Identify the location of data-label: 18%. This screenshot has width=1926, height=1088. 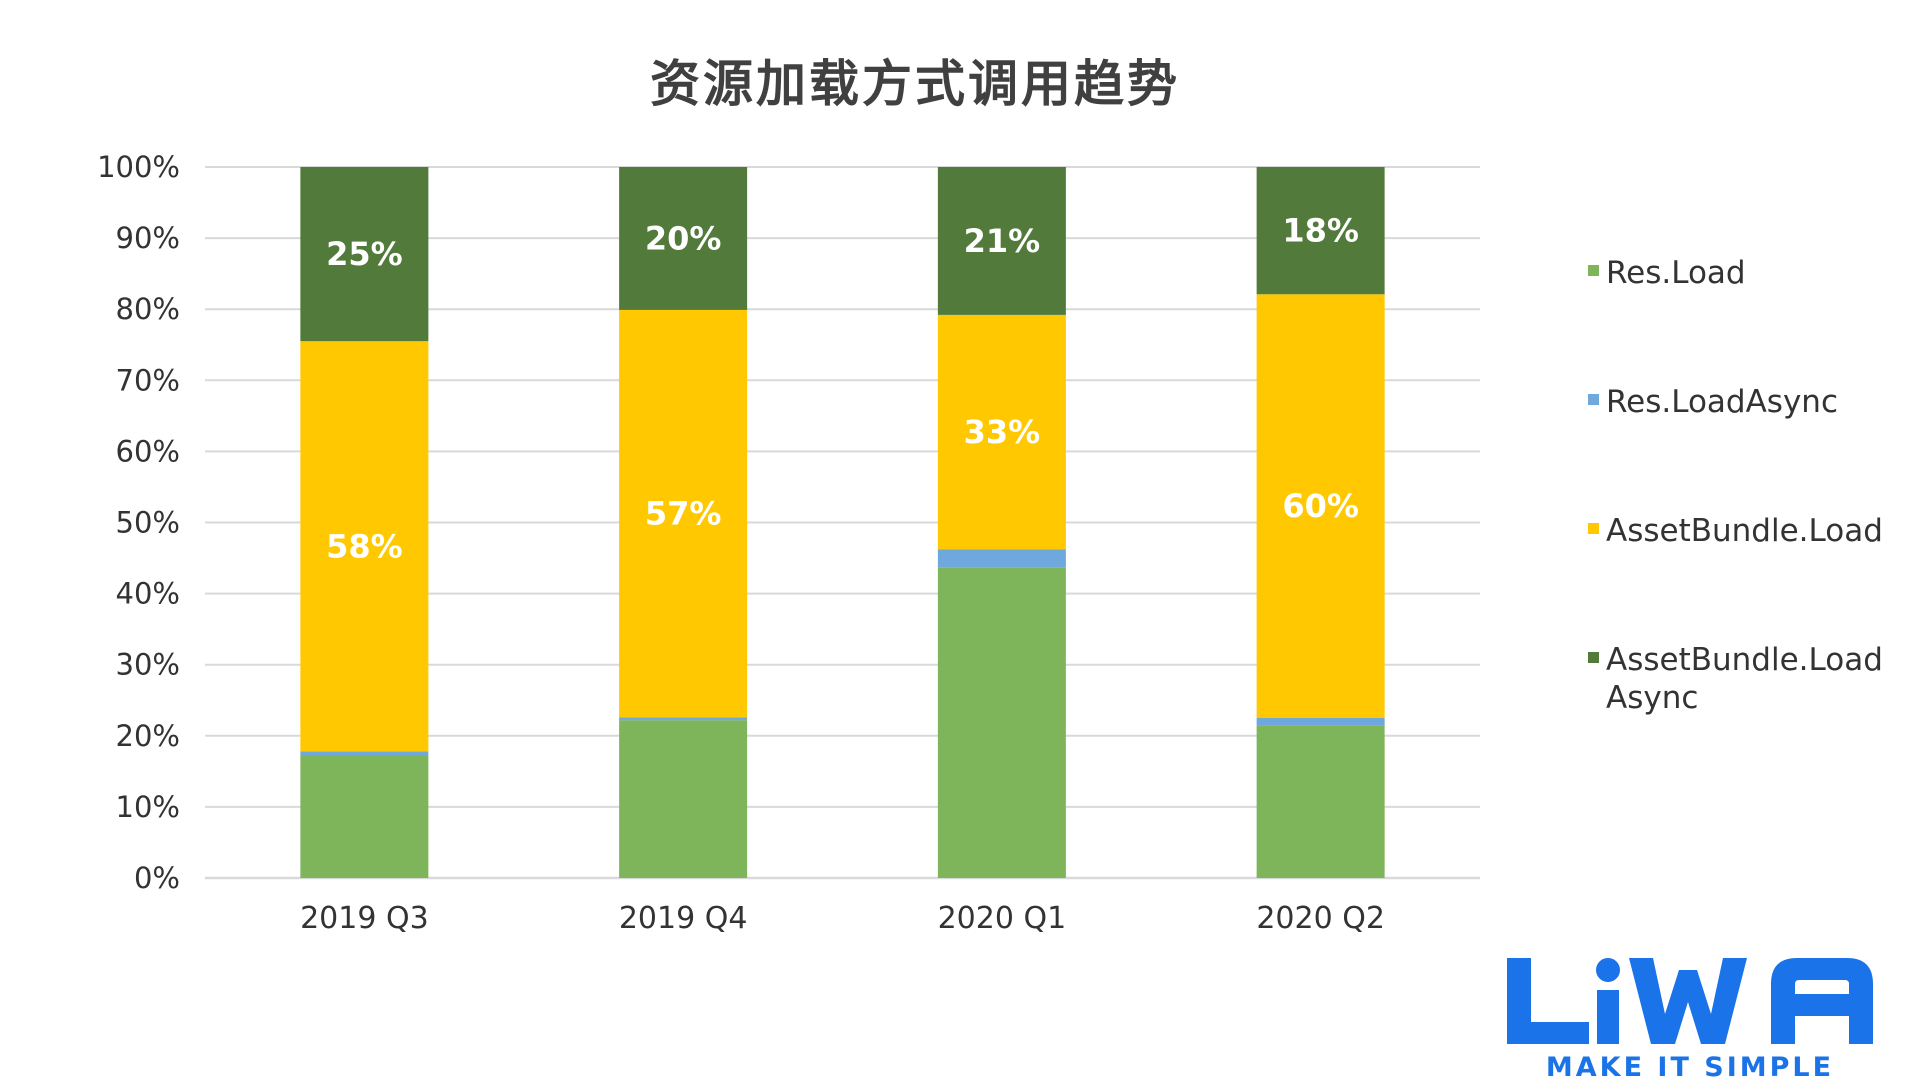
(1320, 231).